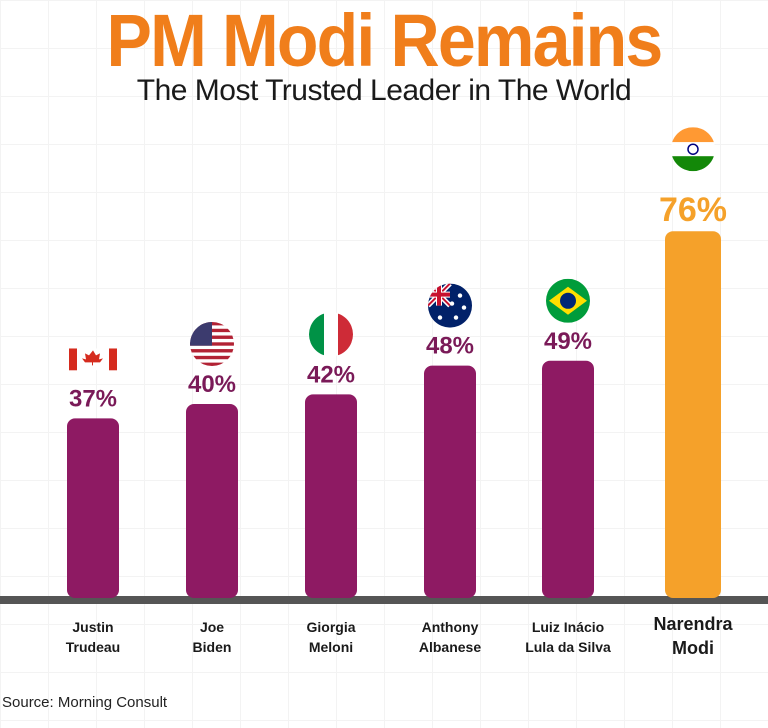  What do you see at coordinates (331, 496) in the screenshot?
I see `bar-giorgia-meloni` at bounding box center [331, 496].